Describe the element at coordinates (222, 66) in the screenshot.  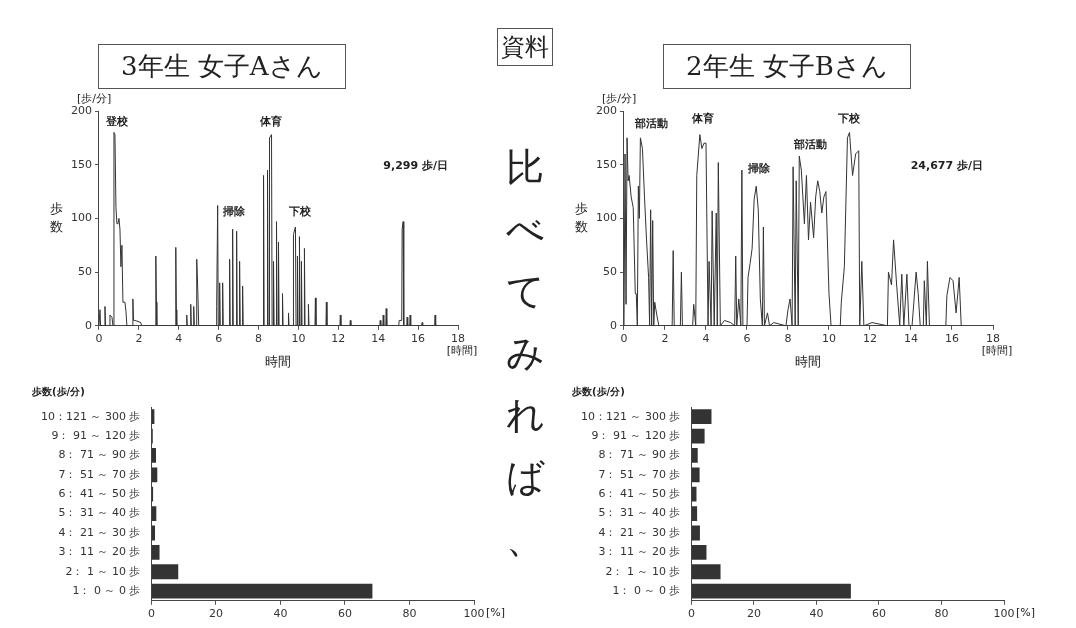
I see `chart-title: 3年生 女子Aさん` at that location.